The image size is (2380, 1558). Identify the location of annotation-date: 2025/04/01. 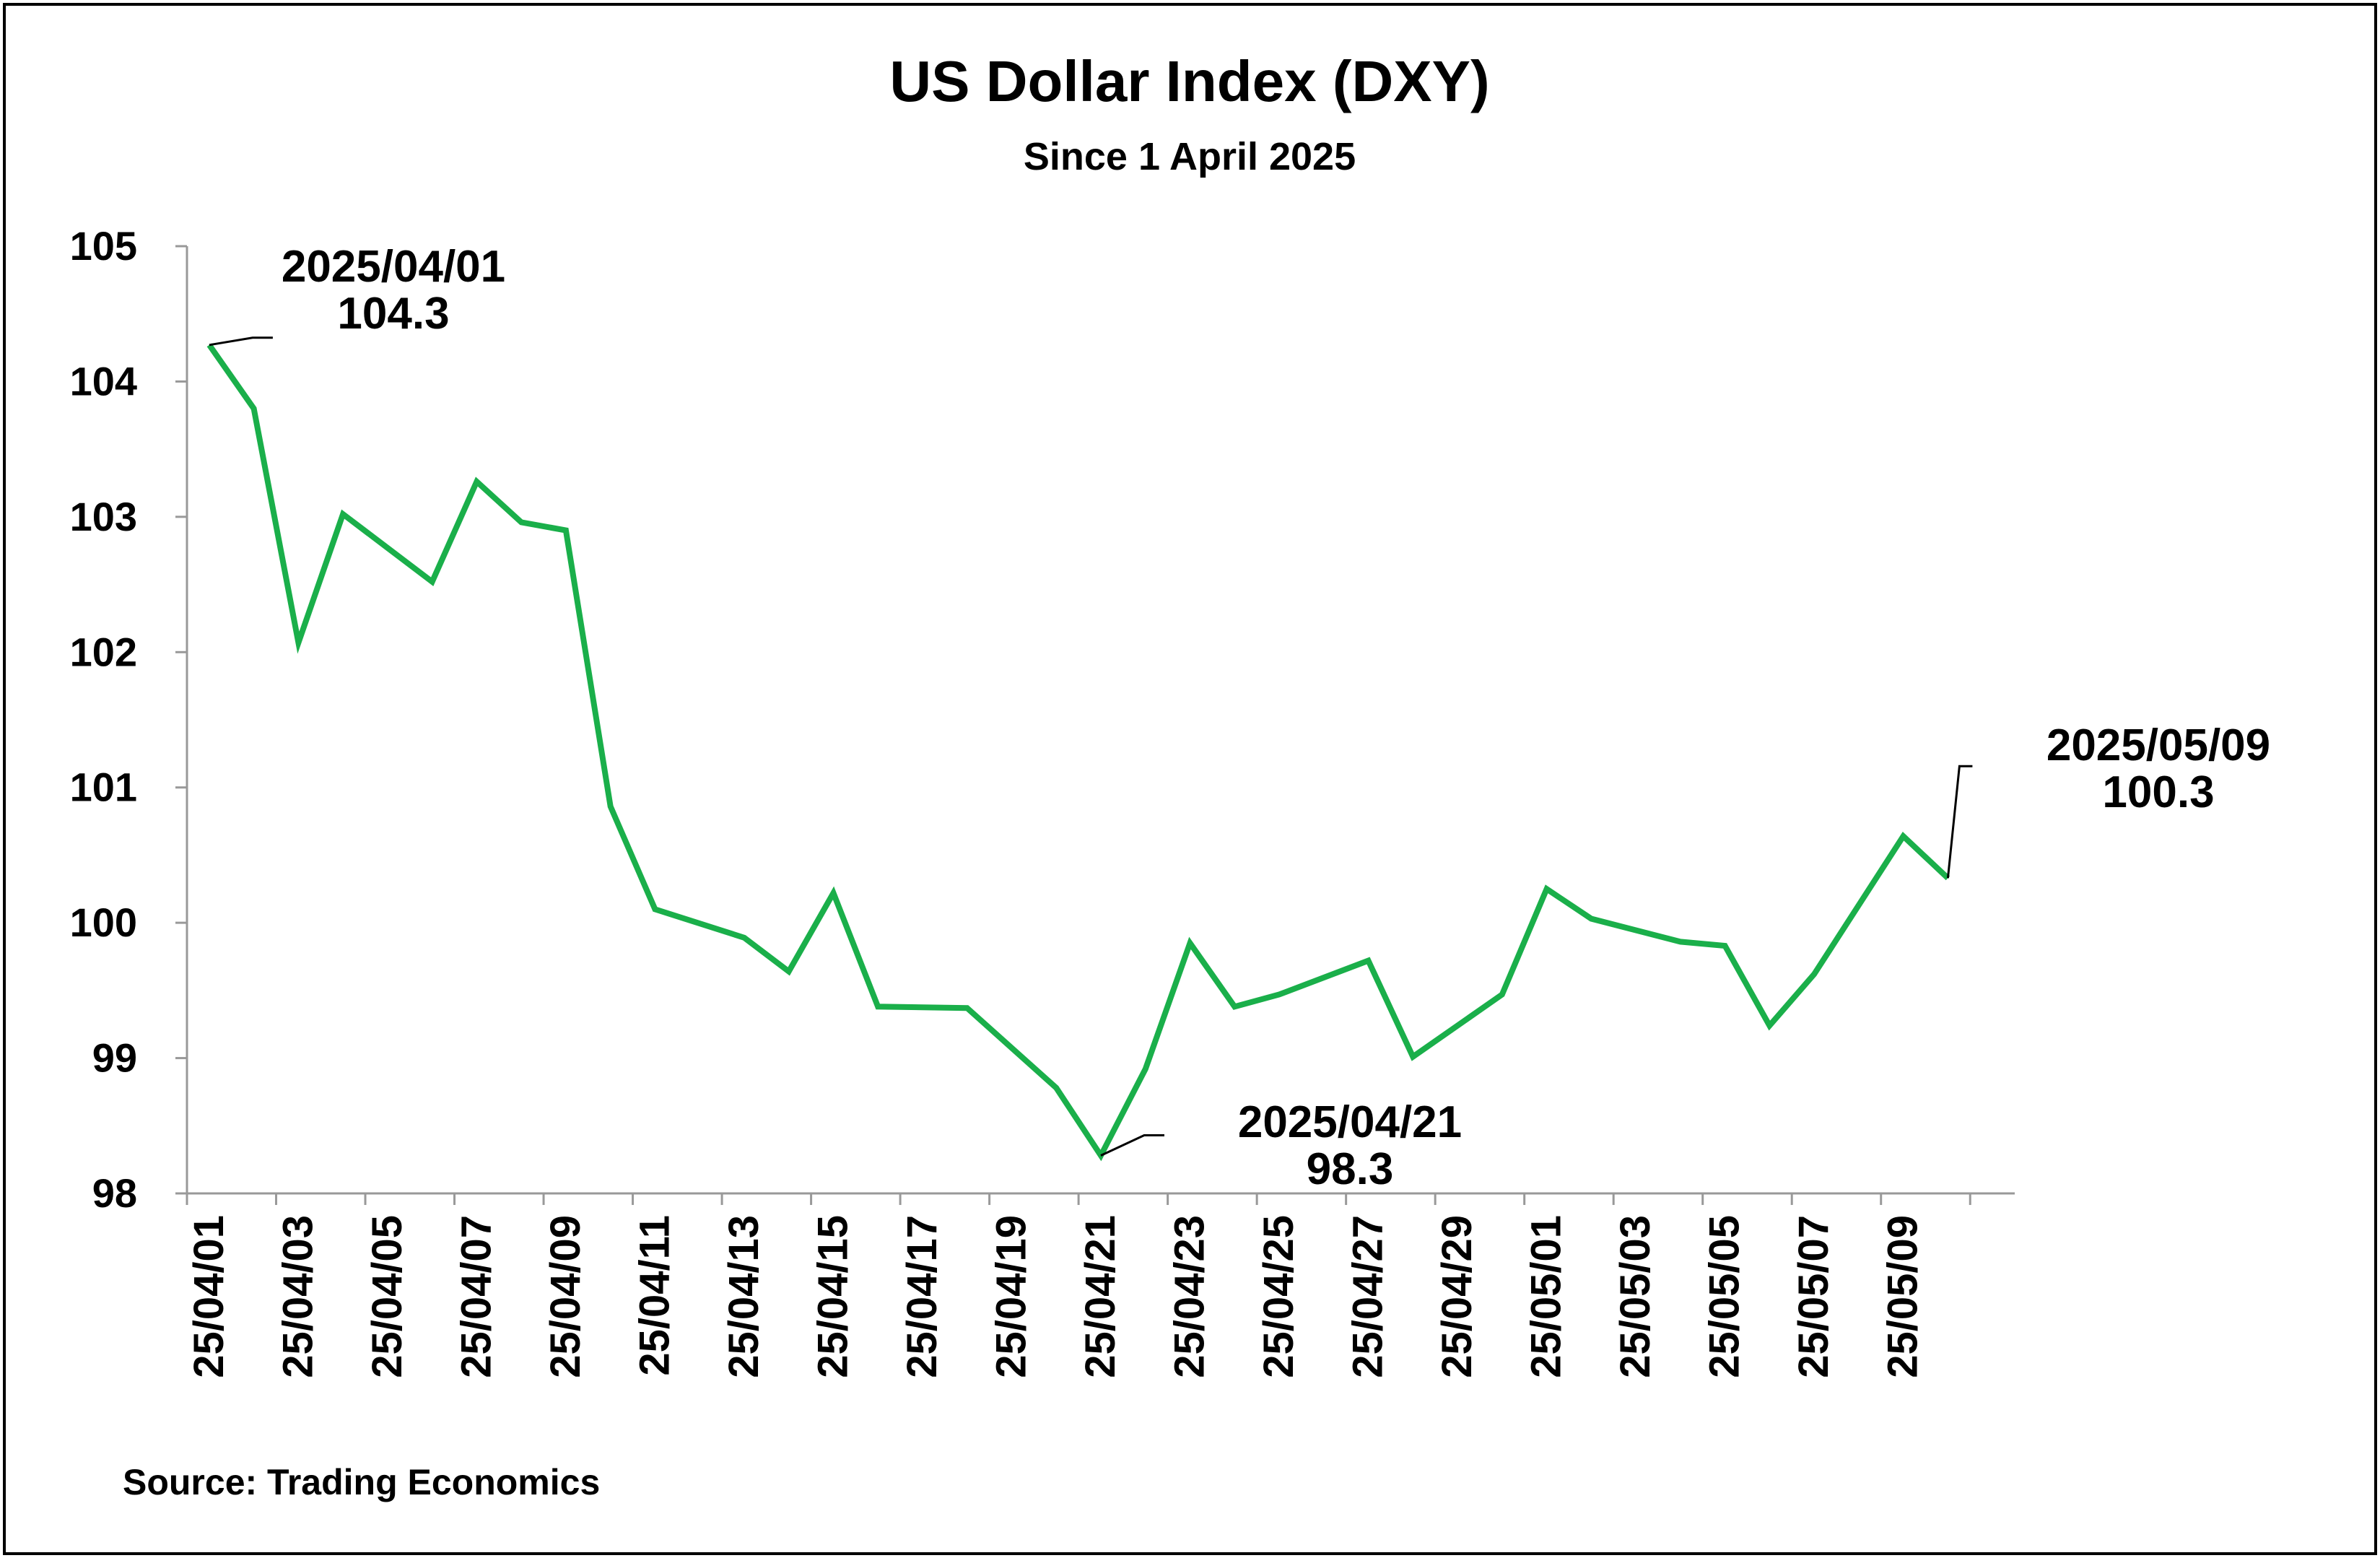
(393, 267).